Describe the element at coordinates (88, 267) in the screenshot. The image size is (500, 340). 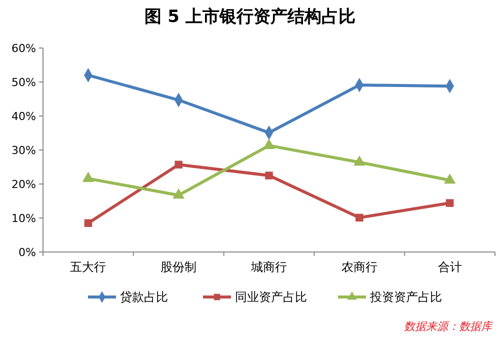
I see `x-tick-label: 五大行` at that location.